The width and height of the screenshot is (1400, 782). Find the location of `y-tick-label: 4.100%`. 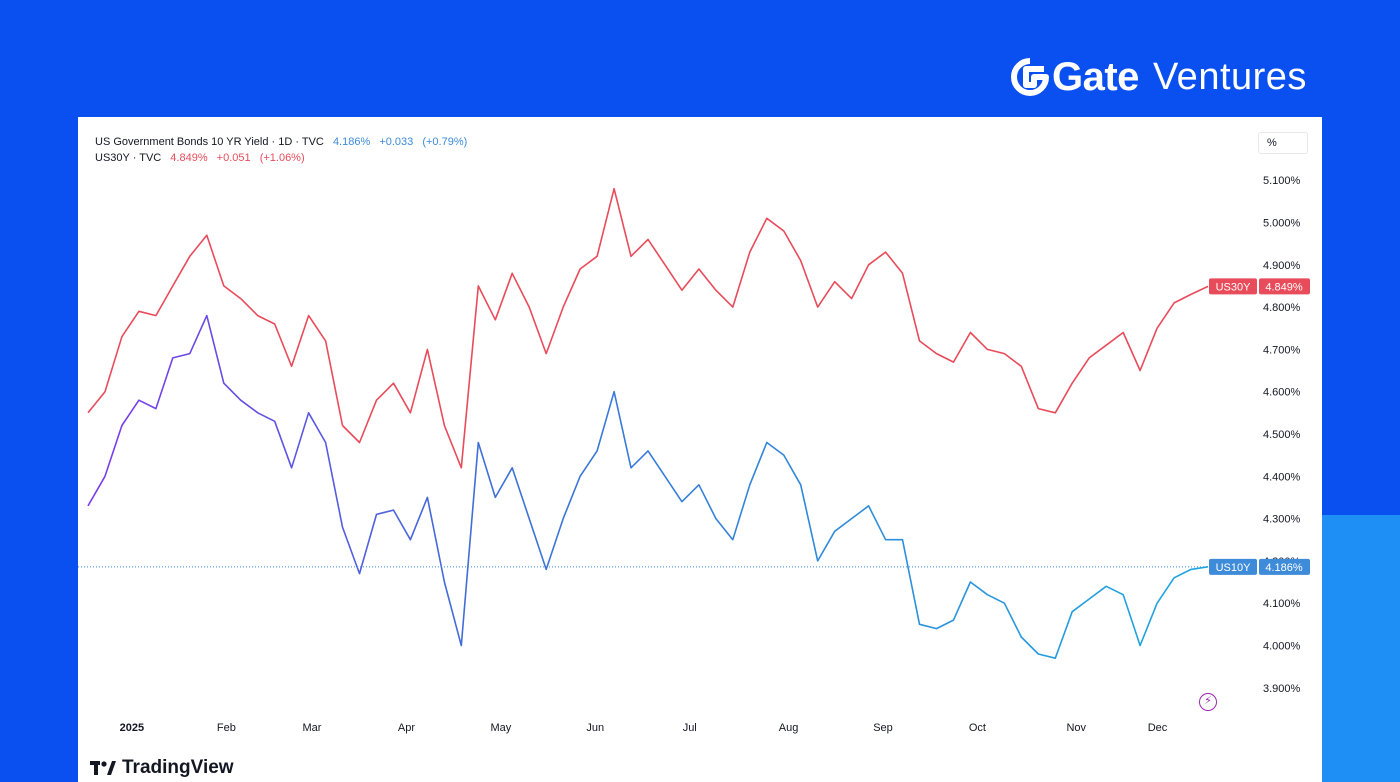

y-tick-label: 4.100% is located at coordinates (1282, 604).